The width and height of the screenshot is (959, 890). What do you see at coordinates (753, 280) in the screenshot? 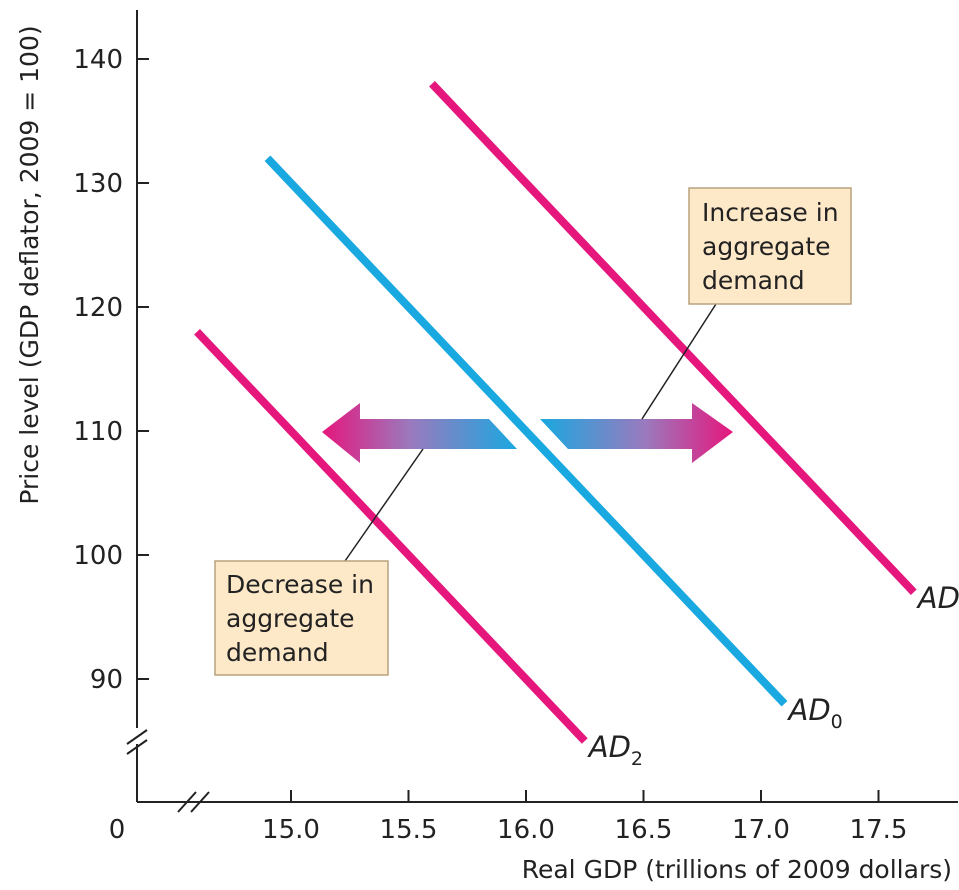
I see `increase-note-line: demand` at bounding box center [753, 280].